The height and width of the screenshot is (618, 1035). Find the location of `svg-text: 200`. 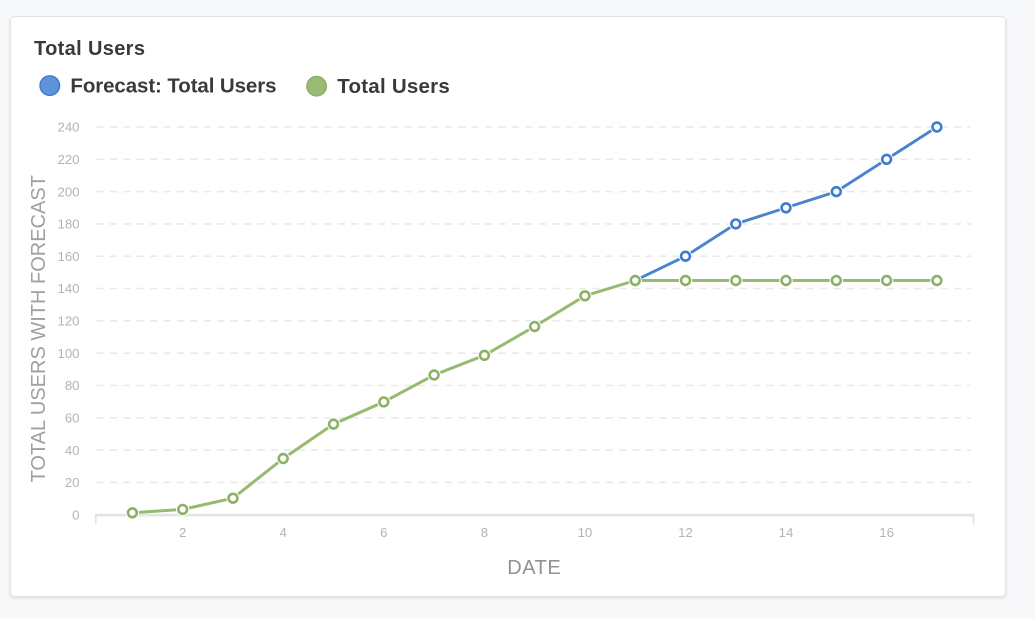

svg-text: 200 is located at coordinates (68, 191).